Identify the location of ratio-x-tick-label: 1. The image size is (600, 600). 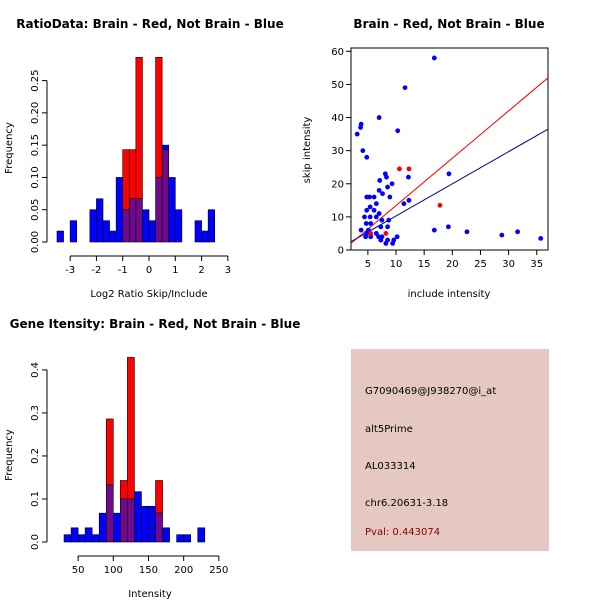
(175, 270).